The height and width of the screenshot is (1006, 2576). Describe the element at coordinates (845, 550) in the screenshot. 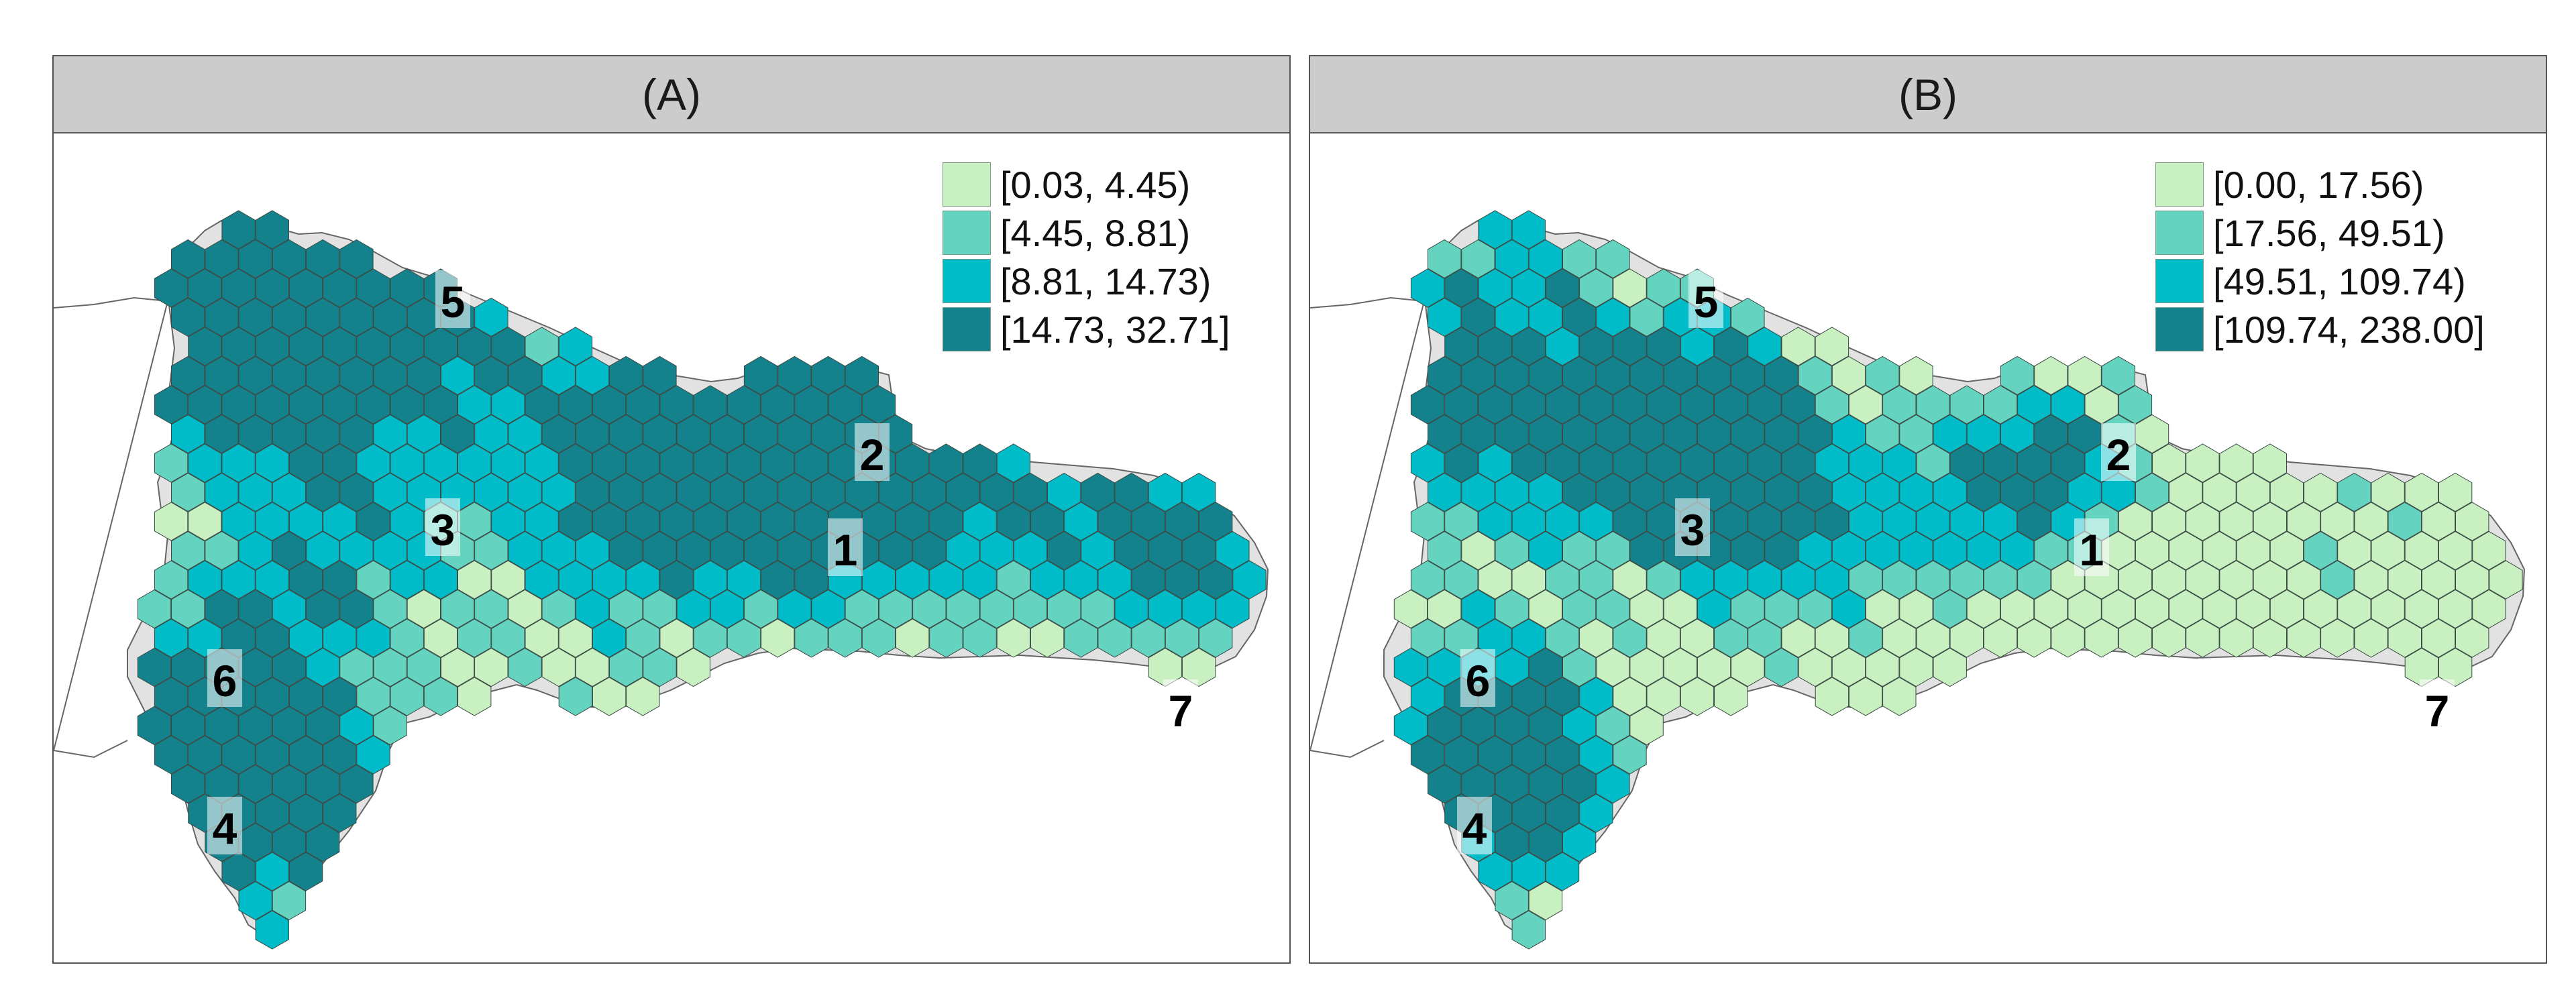

I see `region-label: 1` at that location.